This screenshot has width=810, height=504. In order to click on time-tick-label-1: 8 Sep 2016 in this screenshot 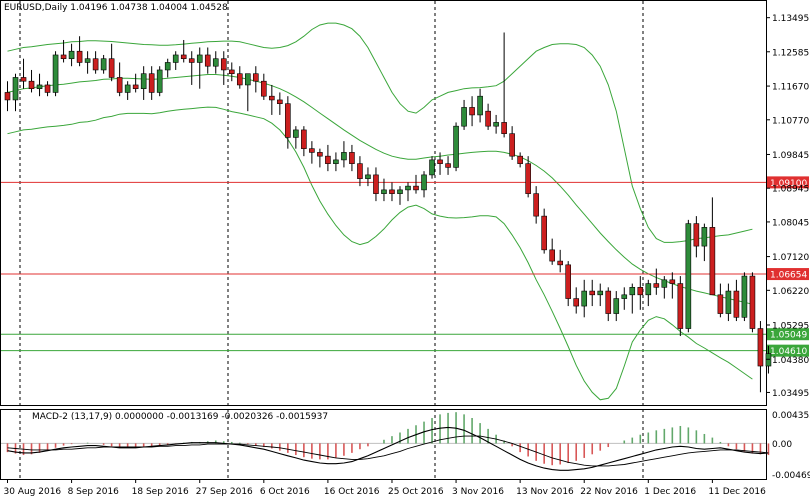, I will do `click(94, 492)`.